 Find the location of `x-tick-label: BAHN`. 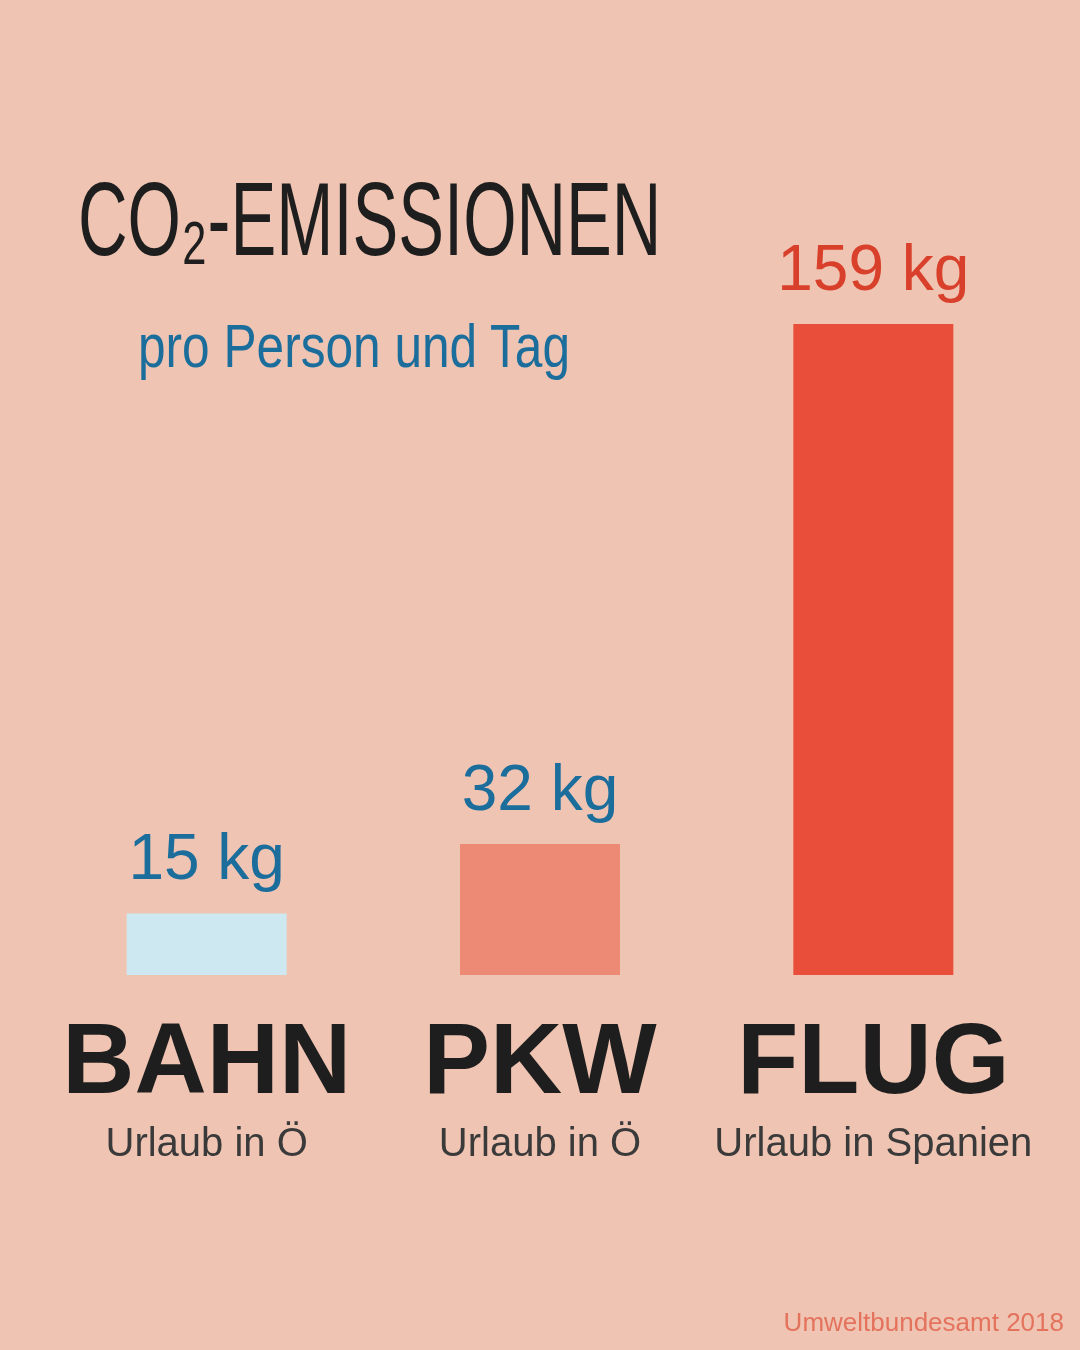

x-tick-label: BAHN is located at coordinates (207, 1057).